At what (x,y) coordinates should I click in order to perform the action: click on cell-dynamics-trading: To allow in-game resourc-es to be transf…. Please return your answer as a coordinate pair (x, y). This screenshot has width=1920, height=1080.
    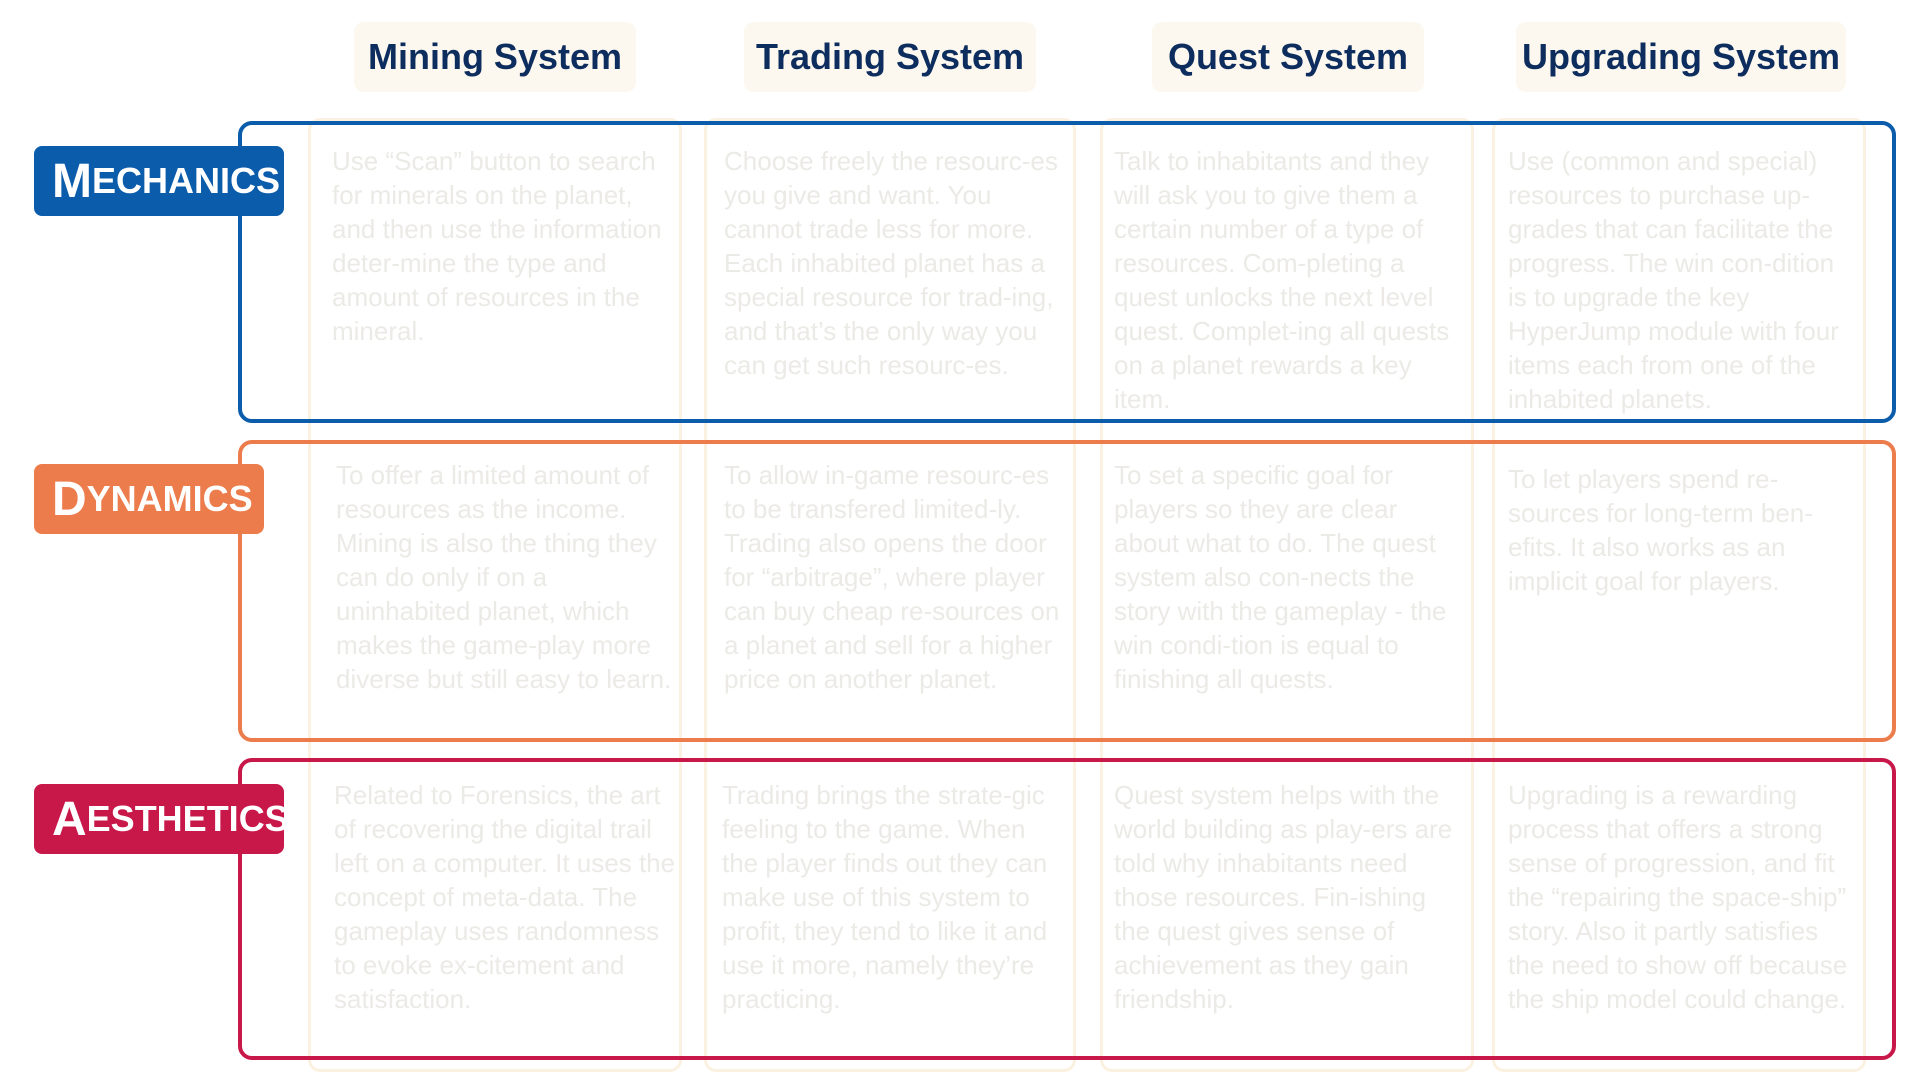
    Looking at the image, I should click on (892, 577).